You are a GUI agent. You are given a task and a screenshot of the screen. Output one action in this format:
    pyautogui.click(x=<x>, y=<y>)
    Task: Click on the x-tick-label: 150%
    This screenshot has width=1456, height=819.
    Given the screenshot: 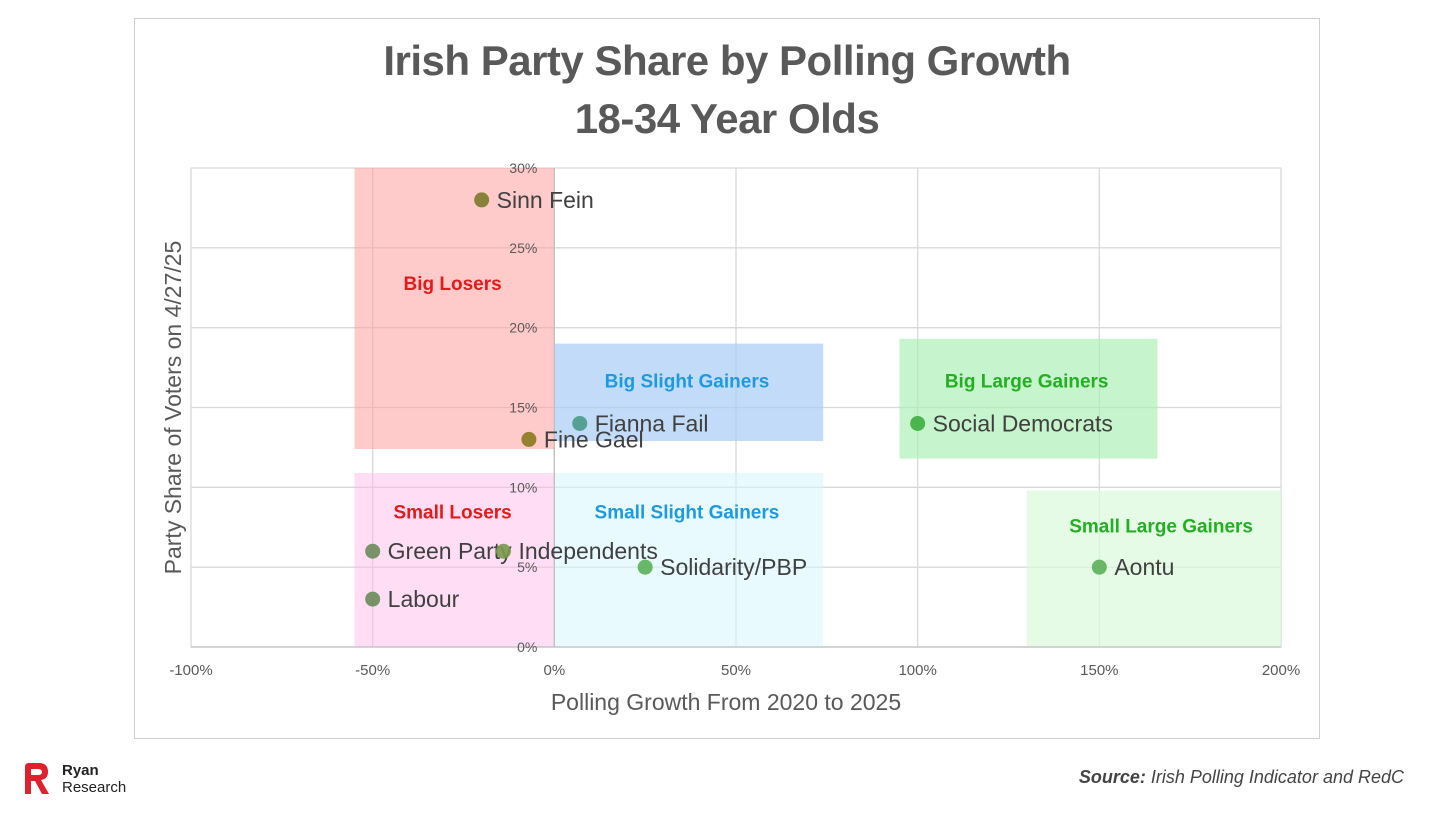 What is the action you would take?
    pyautogui.click(x=1099, y=670)
    